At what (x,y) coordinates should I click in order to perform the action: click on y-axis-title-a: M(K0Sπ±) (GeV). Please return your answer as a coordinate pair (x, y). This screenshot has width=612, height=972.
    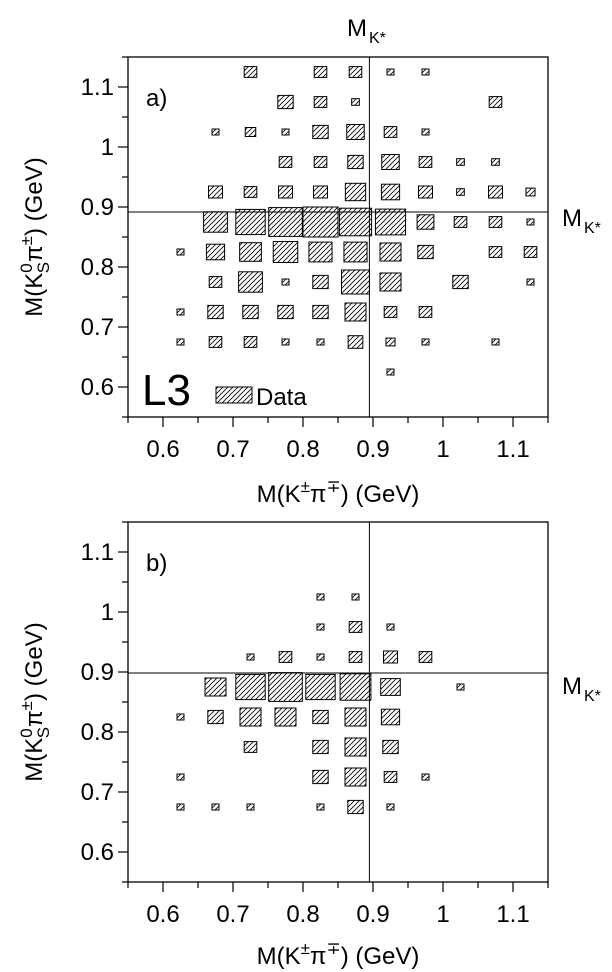
    Looking at the image, I should click on (35, 236).